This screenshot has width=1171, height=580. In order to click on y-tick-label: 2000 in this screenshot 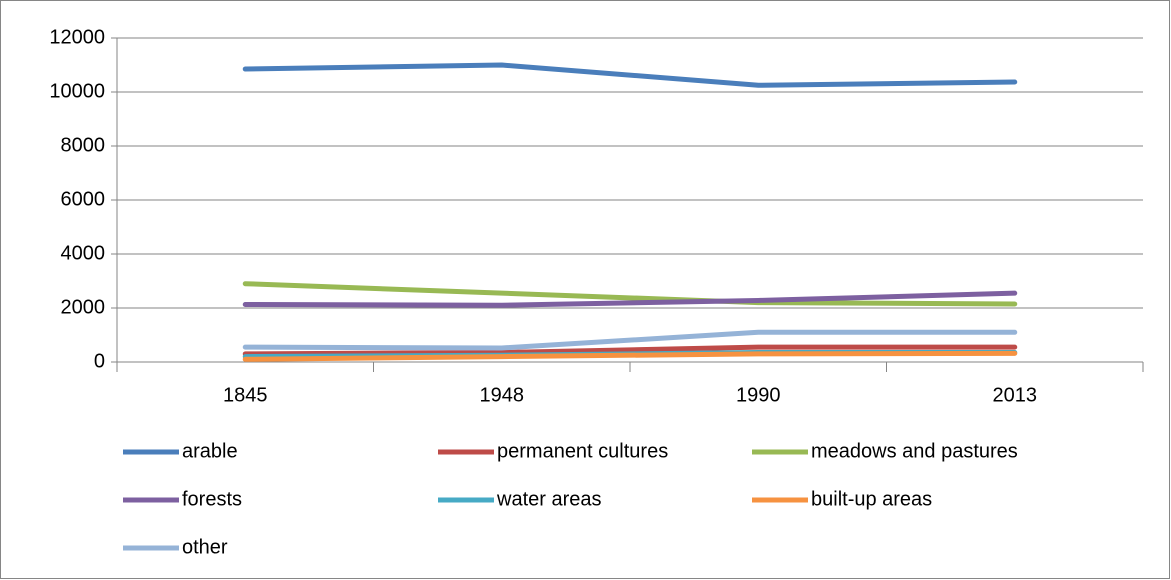, I will do `click(83, 307)`.